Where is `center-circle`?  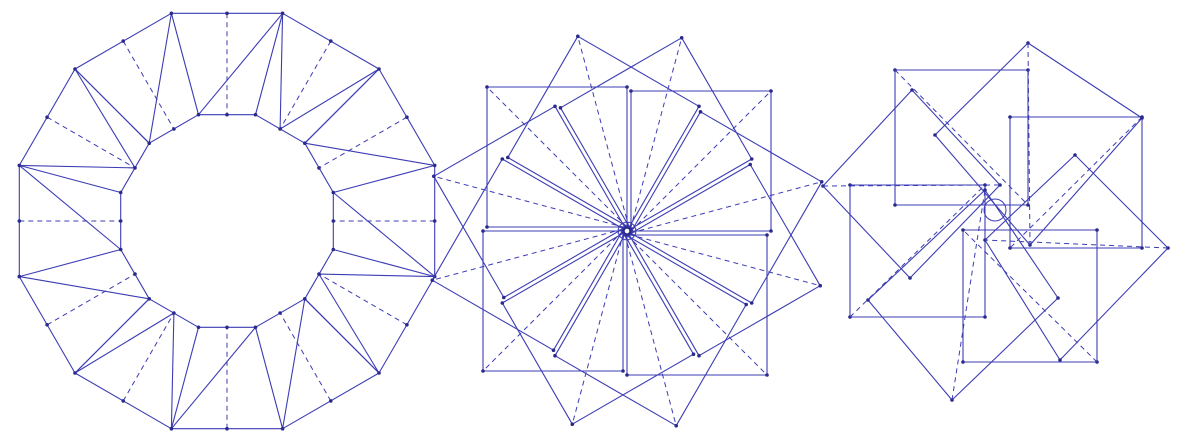 center-circle is located at coordinates (995, 210).